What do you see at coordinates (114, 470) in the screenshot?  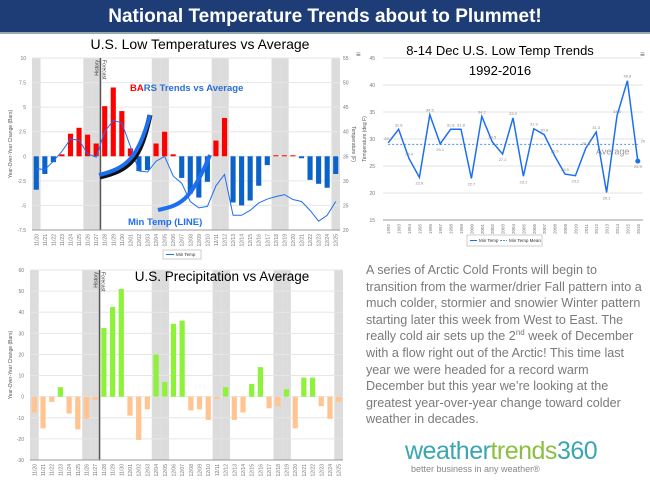 I see `x-tick-label: 11/29` at bounding box center [114, 470].